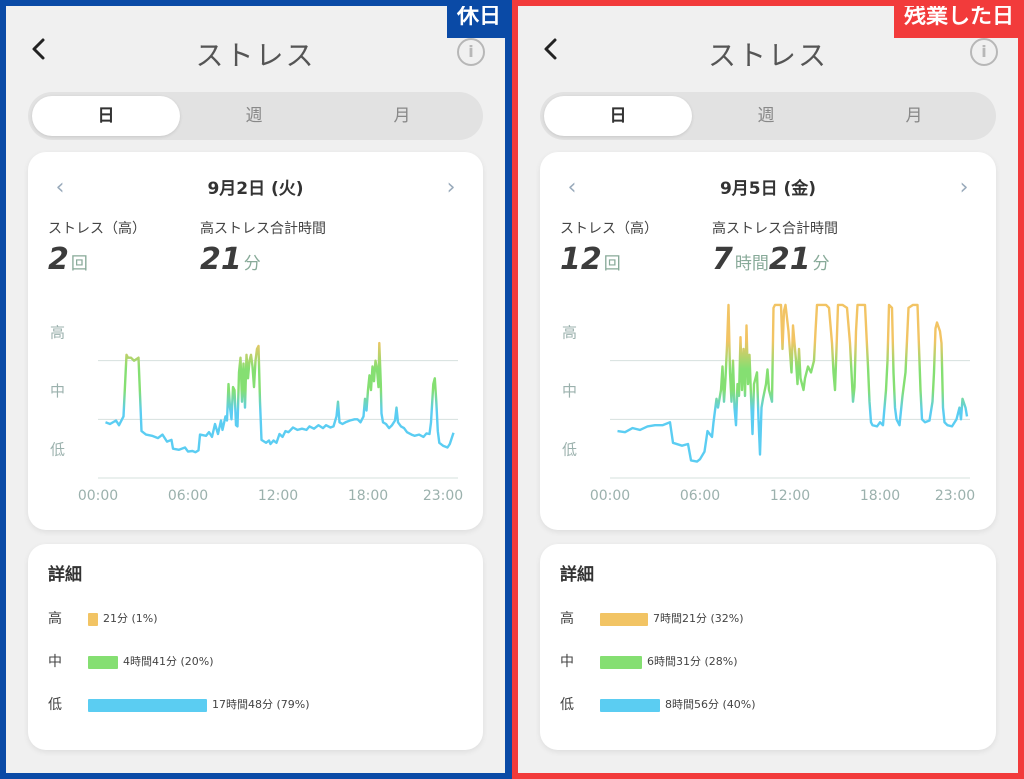 This screenshot has width=1024, height=779. Describe the element at coordinates (751, 264) in the screenshot. I see `high-total-unit: 時間` at that location.